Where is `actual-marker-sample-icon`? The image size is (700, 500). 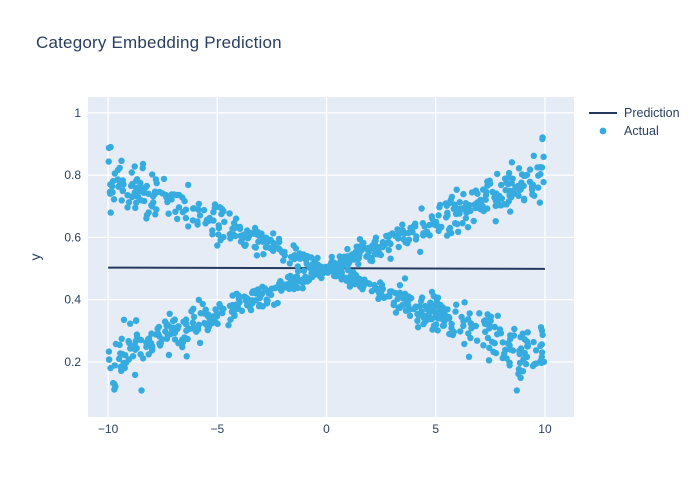
actual-marker-sample-icon is located at coordinates (603, 131).